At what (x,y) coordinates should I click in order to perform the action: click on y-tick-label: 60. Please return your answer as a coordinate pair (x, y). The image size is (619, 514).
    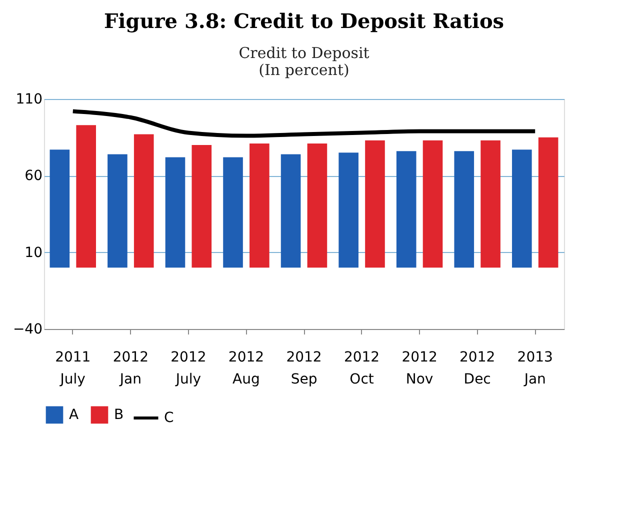
    Looking at the image, I should click on (33, 176).